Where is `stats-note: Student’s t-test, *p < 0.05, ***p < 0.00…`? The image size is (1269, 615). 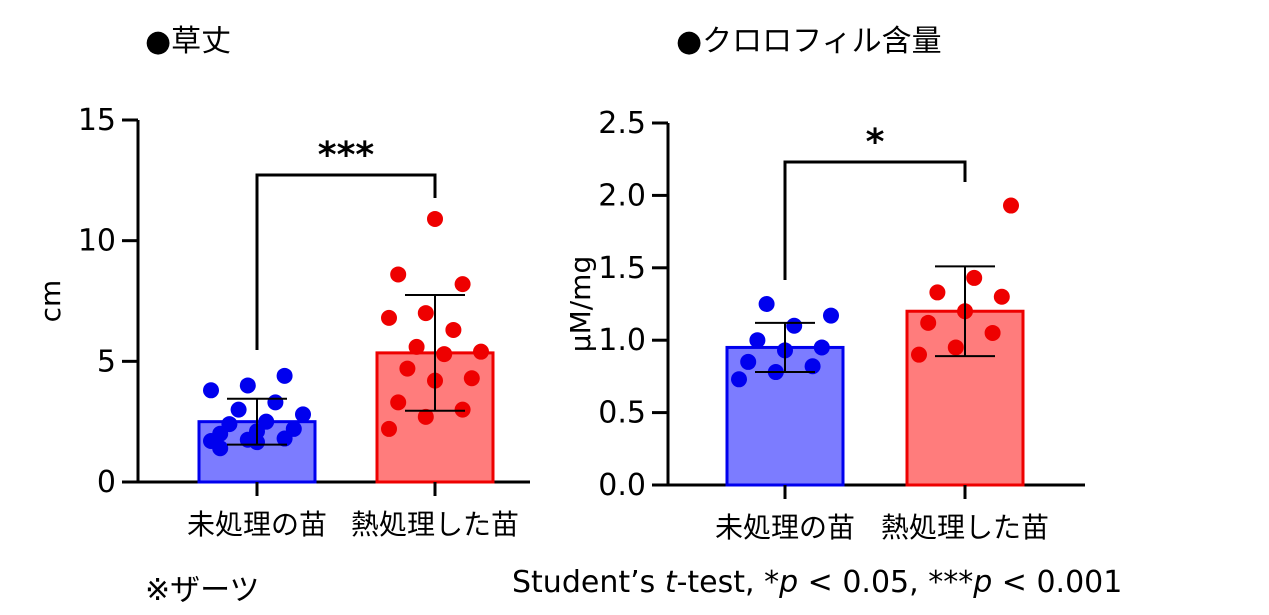 stats-note: Student’s t-test, *p < 0.05, ***p < 0.00… is located at coordinates (817, 582).